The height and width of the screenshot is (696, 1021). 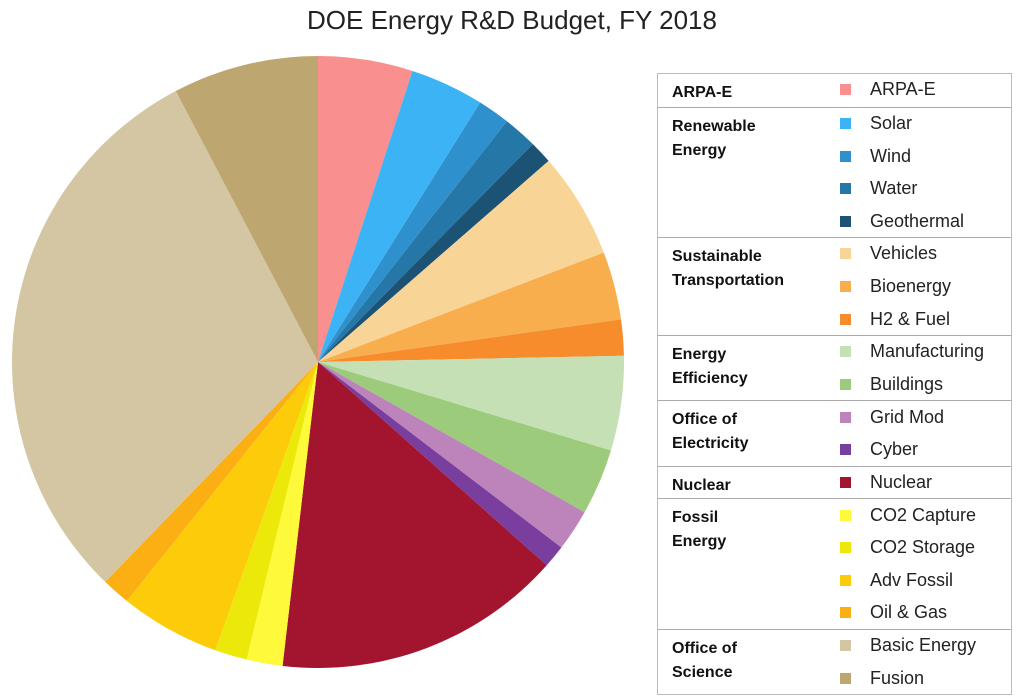 What do you see at coordinates (894, 188) in the screenshot?
I see `legend-label: Water` at bounding box center [894, 188].